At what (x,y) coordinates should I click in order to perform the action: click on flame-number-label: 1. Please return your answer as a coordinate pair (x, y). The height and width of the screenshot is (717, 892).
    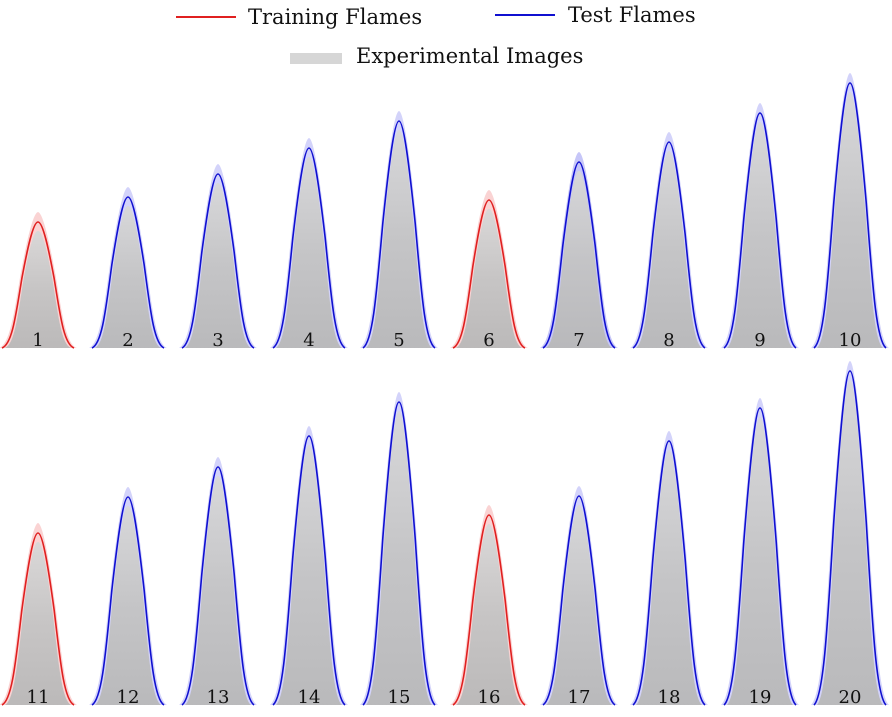
    Looking at the image, I should click on (37, 340).